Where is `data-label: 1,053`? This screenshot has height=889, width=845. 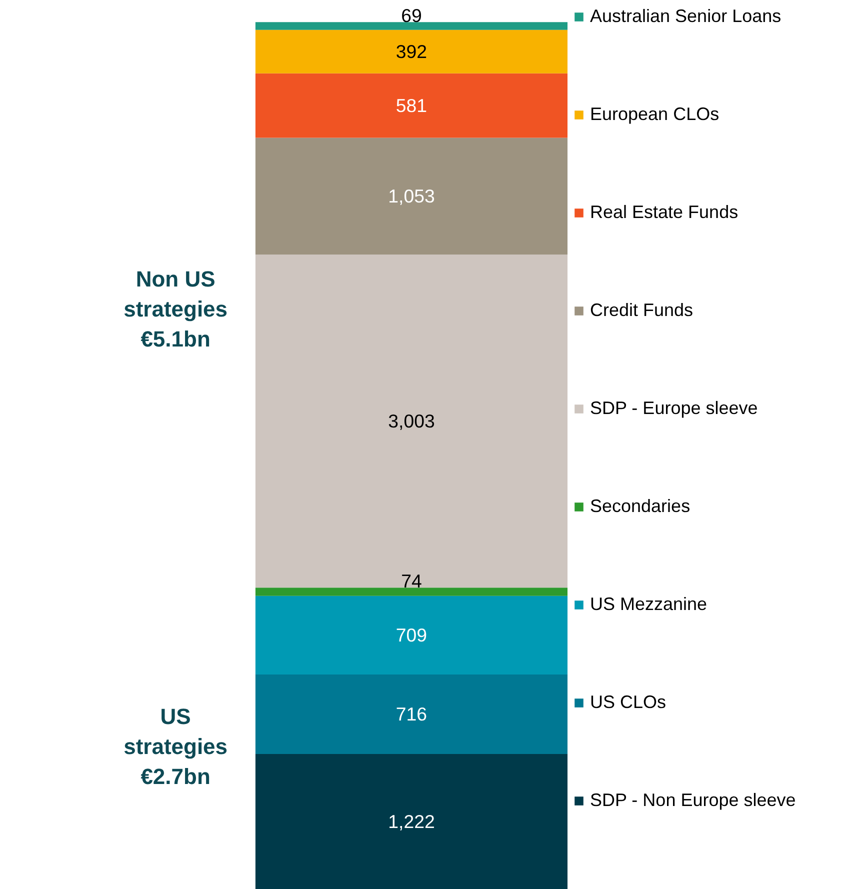 data-label: 1,053 is located at coordinates (411, 196).